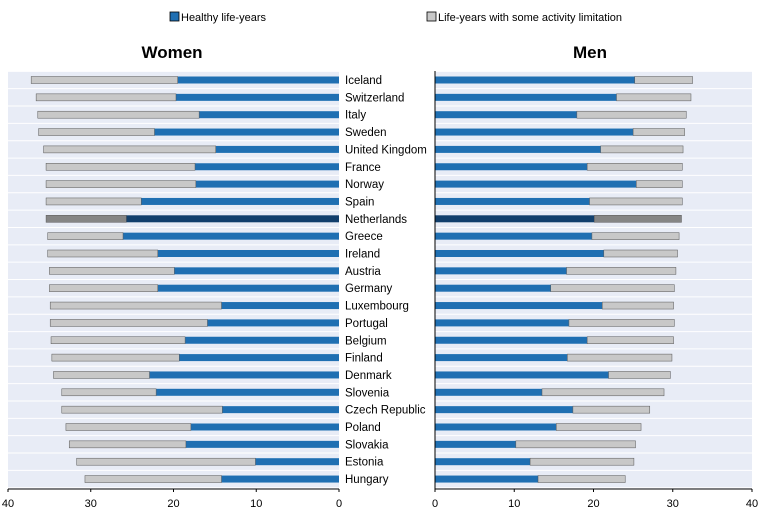 The width and height of the screenshot is (772, 514). Describe the element at coordinates (493, 288) in the screenshot. I see `bar-healthy-men-germany` at that location.